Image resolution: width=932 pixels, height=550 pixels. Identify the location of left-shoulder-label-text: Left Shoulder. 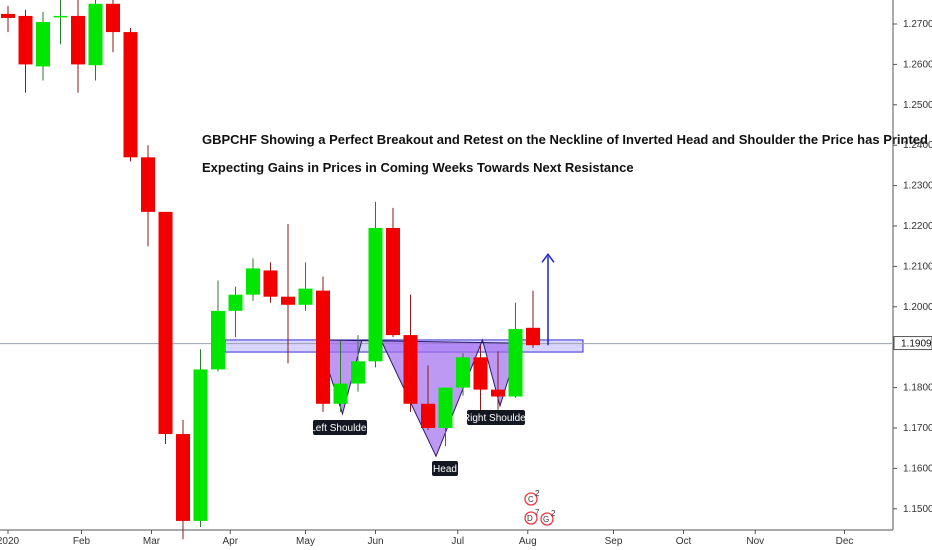
(340, 428).